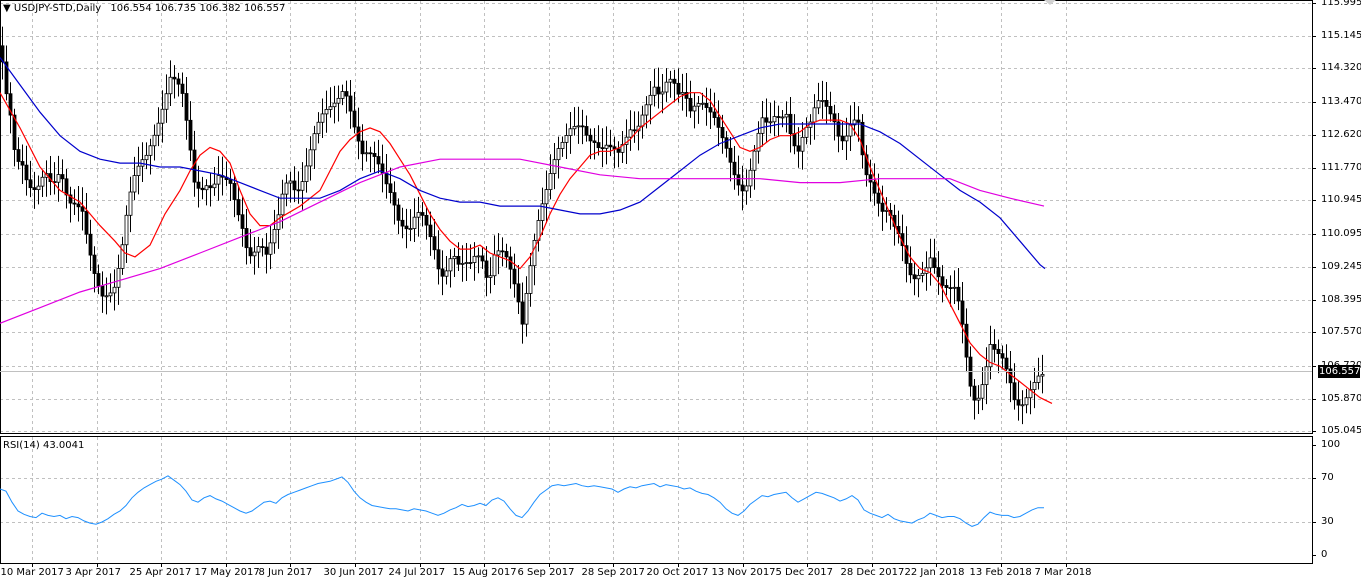 The width and height of the screenshot is (1361, 585). What do you see at coordinates (7, 8) in the screenshot?
I see `header-arrow-icon: ▼` at bounding box center [7, 8].